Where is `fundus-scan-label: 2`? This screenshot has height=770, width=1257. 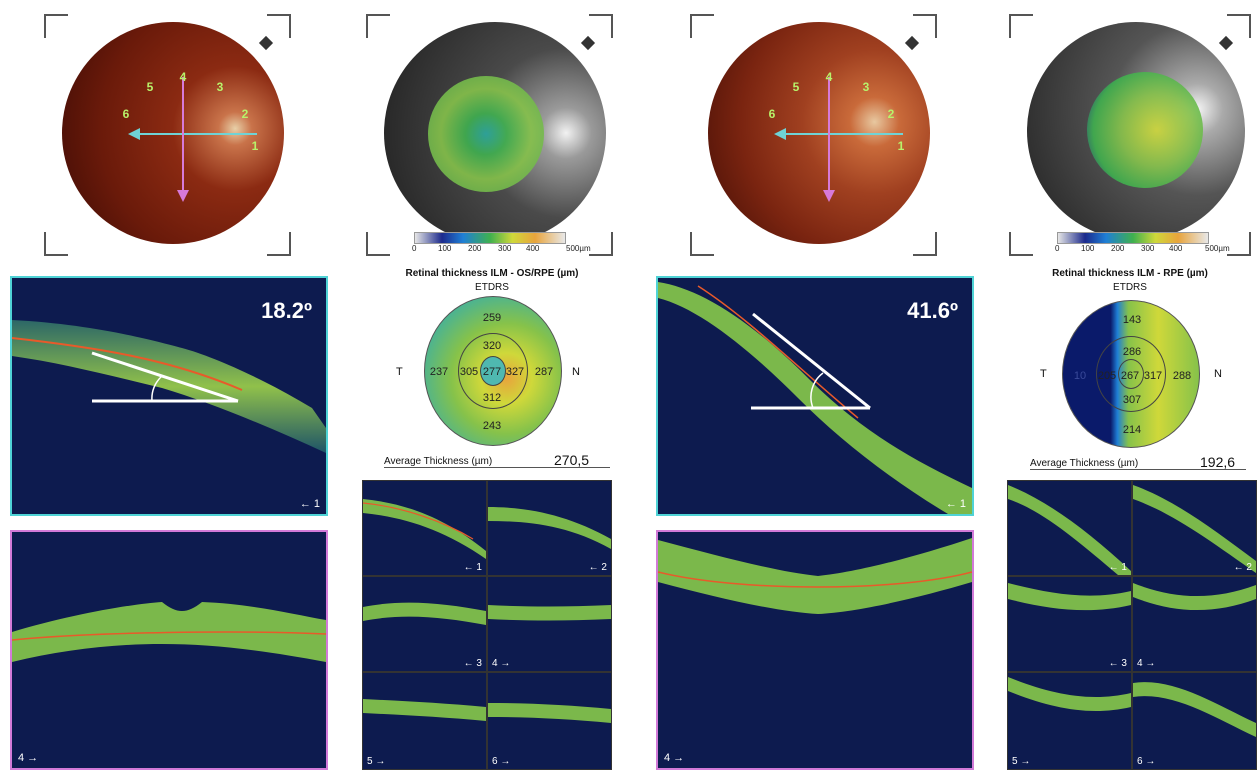 fundus-scan-label: 2 is located at coordinates (245, 114).